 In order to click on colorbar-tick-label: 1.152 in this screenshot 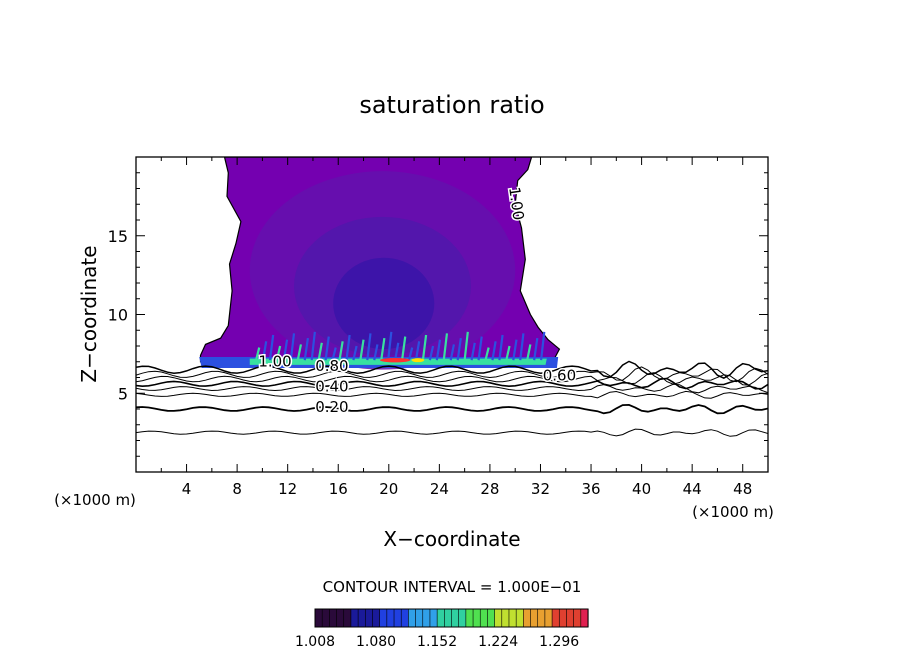, I will do `click(437, 642)`.